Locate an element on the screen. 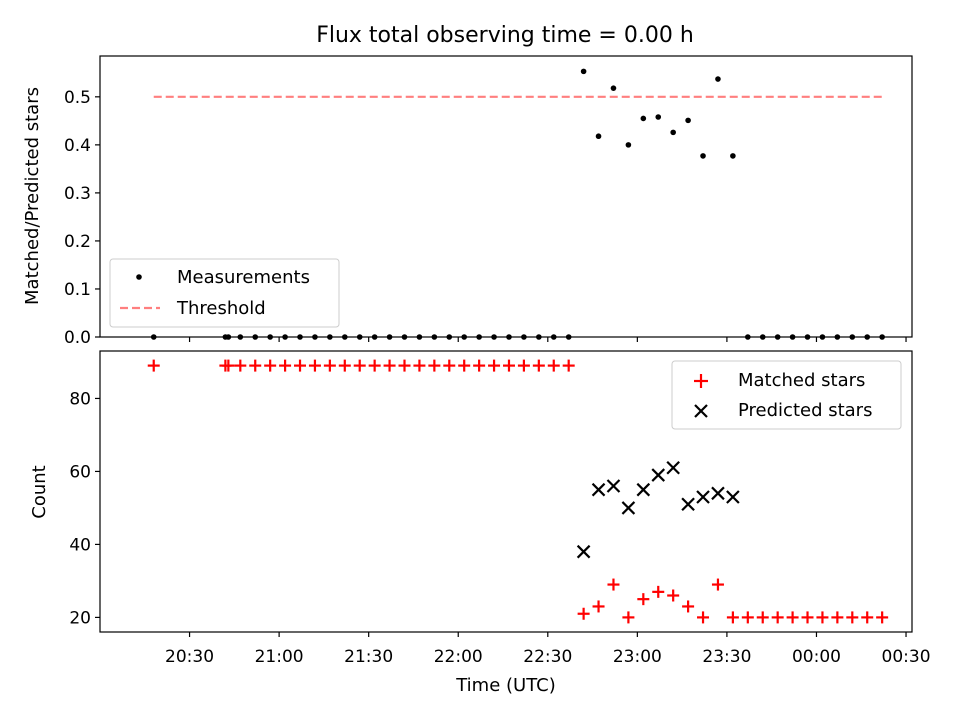  legend-matched-label: Matched stars is located at coordinates (801, 380).